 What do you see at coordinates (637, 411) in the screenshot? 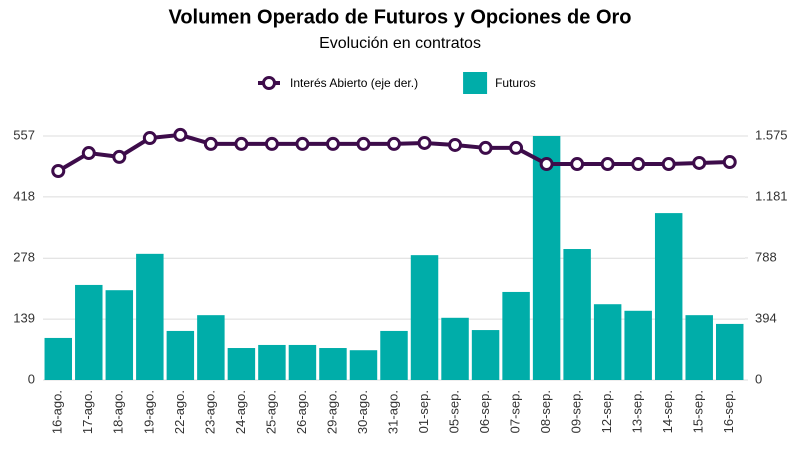
I see `x-tick-label: 13-sep.` at bounding box center [637, 411].